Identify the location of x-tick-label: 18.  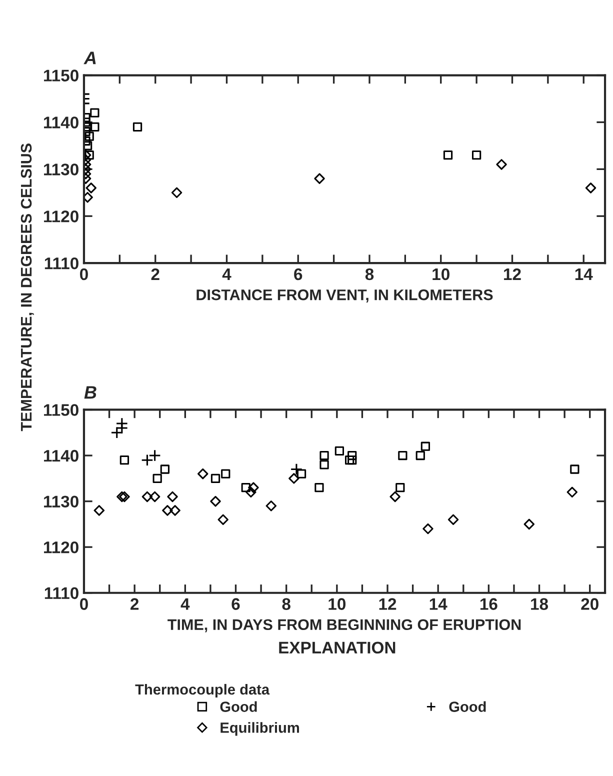
(539, 604).